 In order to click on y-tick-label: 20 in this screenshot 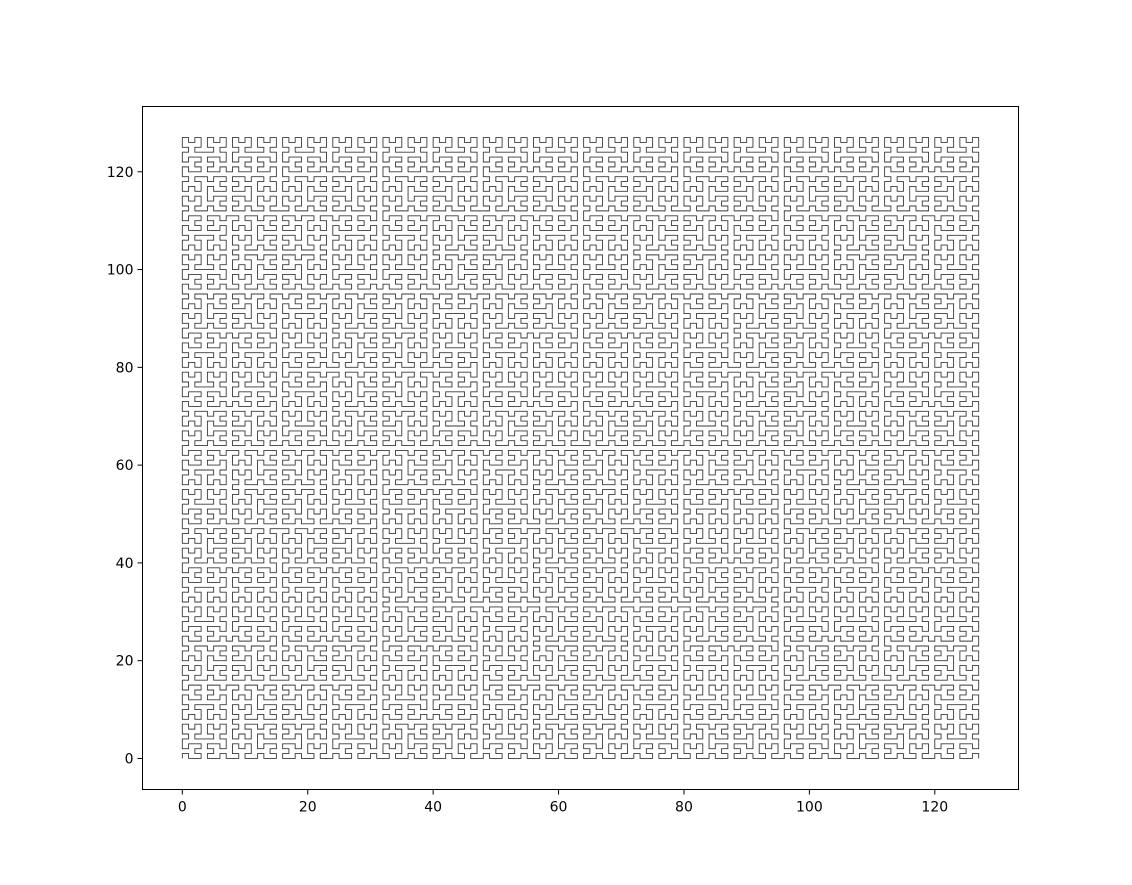, I will do `click(125, 662)`.